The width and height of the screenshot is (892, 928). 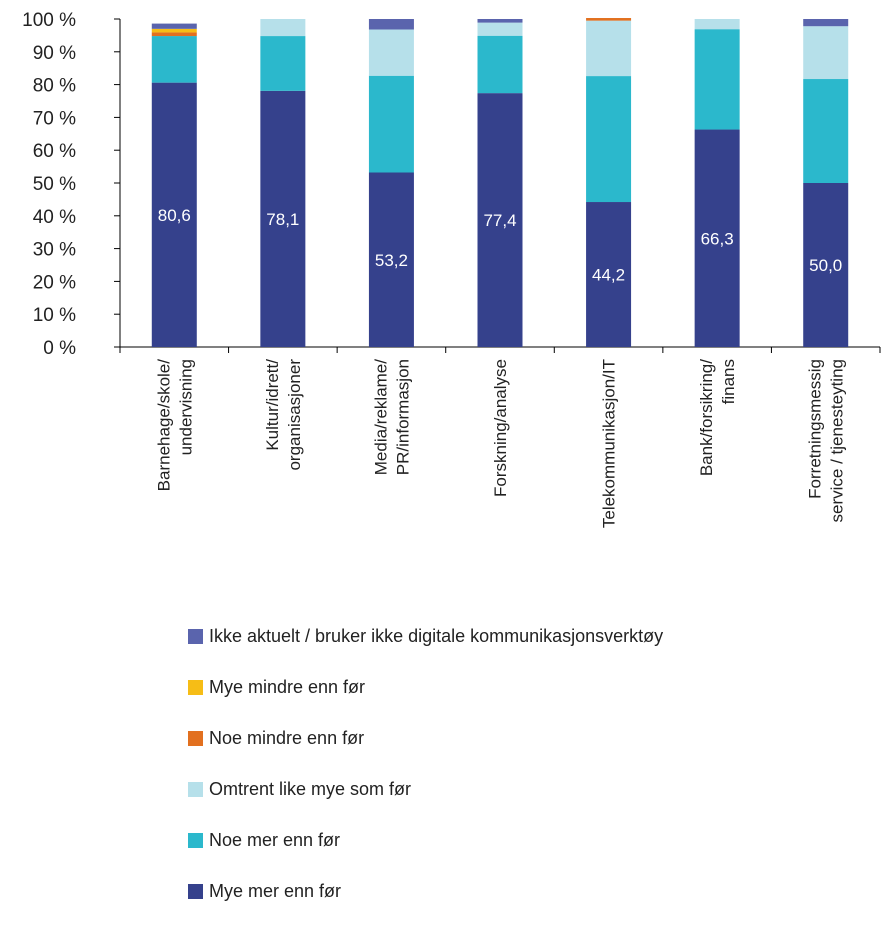 I want to click on y-tick-label: 80 %, so click(x=54, y=86).